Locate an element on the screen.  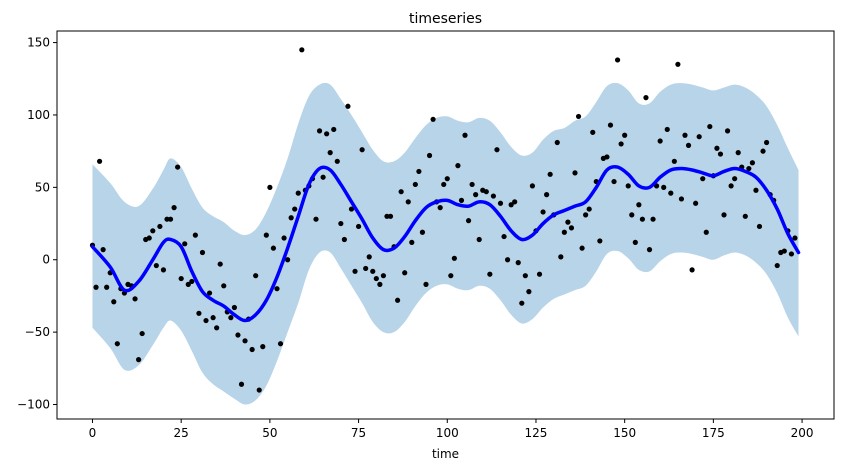
x-tick-label: 175 is located at coordinates (713, 433).